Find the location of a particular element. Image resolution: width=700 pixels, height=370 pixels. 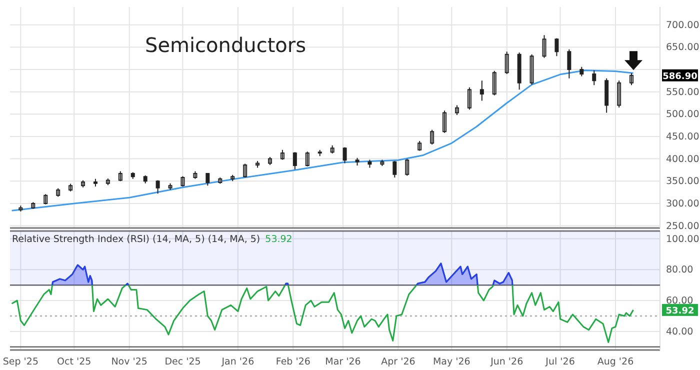

y-tick-label: 450.00 is located at coordinates (683, 137).